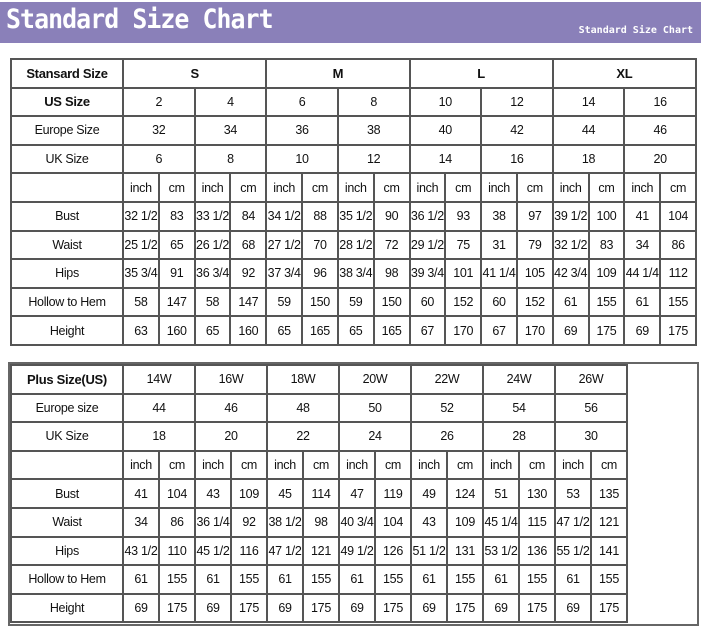 The image size is (701, 636). I want to click on size-header: 24W, so click(519, 379).